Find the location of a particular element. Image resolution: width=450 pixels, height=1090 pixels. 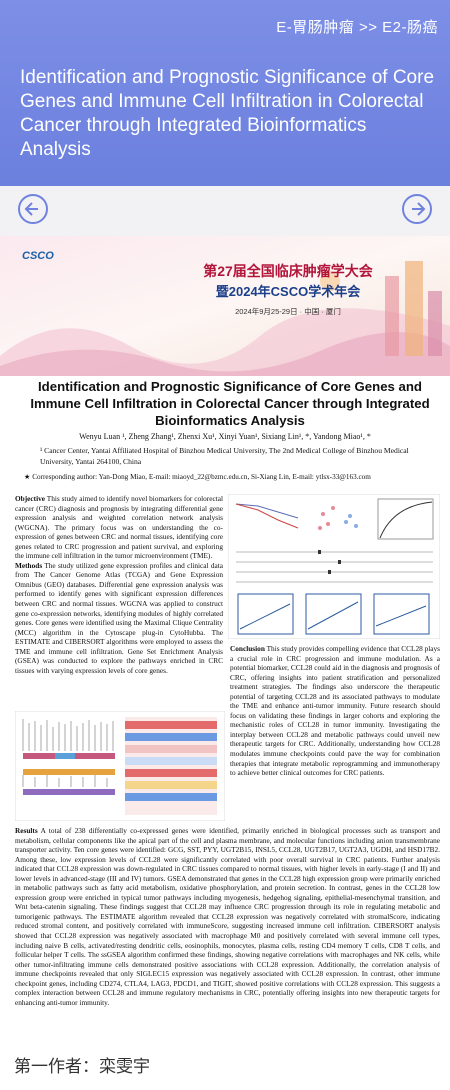

logo: CSCO is located at coordinates (38, 256).